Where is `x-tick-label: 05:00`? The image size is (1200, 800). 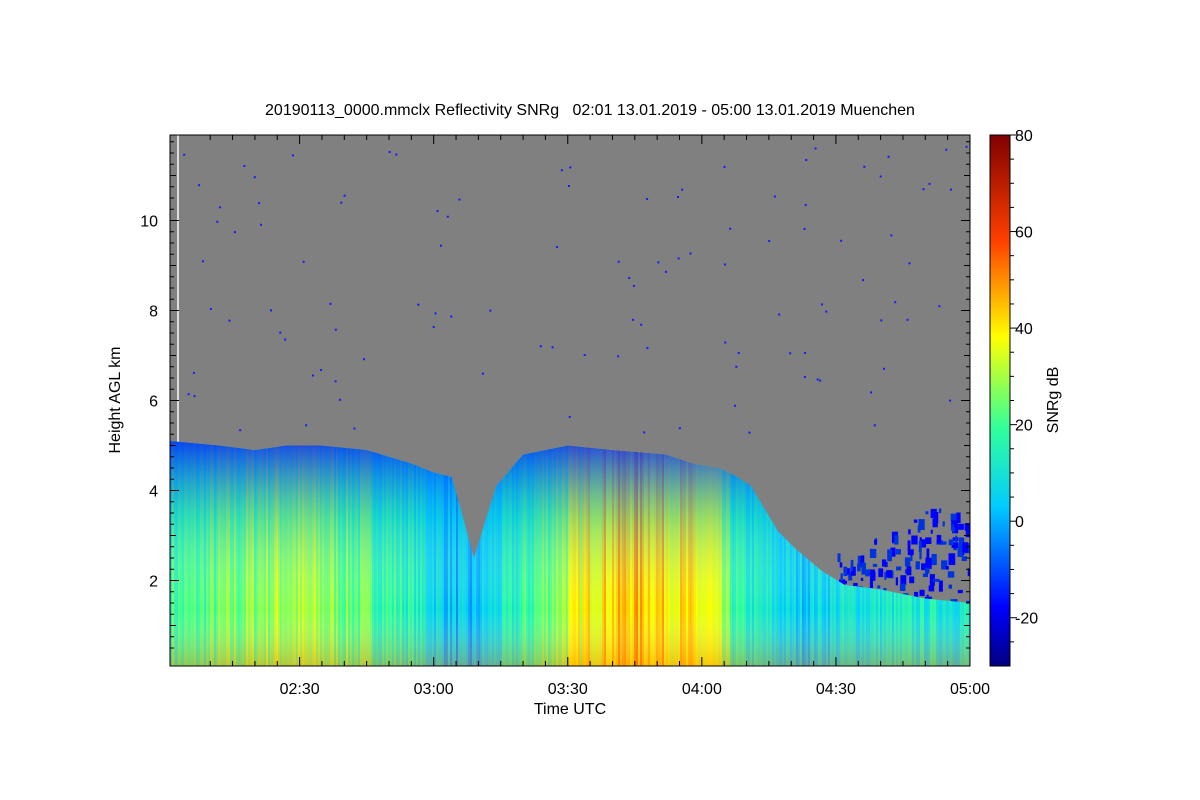
x-tick-label: 05:00 is located at coordinates (970, 689).